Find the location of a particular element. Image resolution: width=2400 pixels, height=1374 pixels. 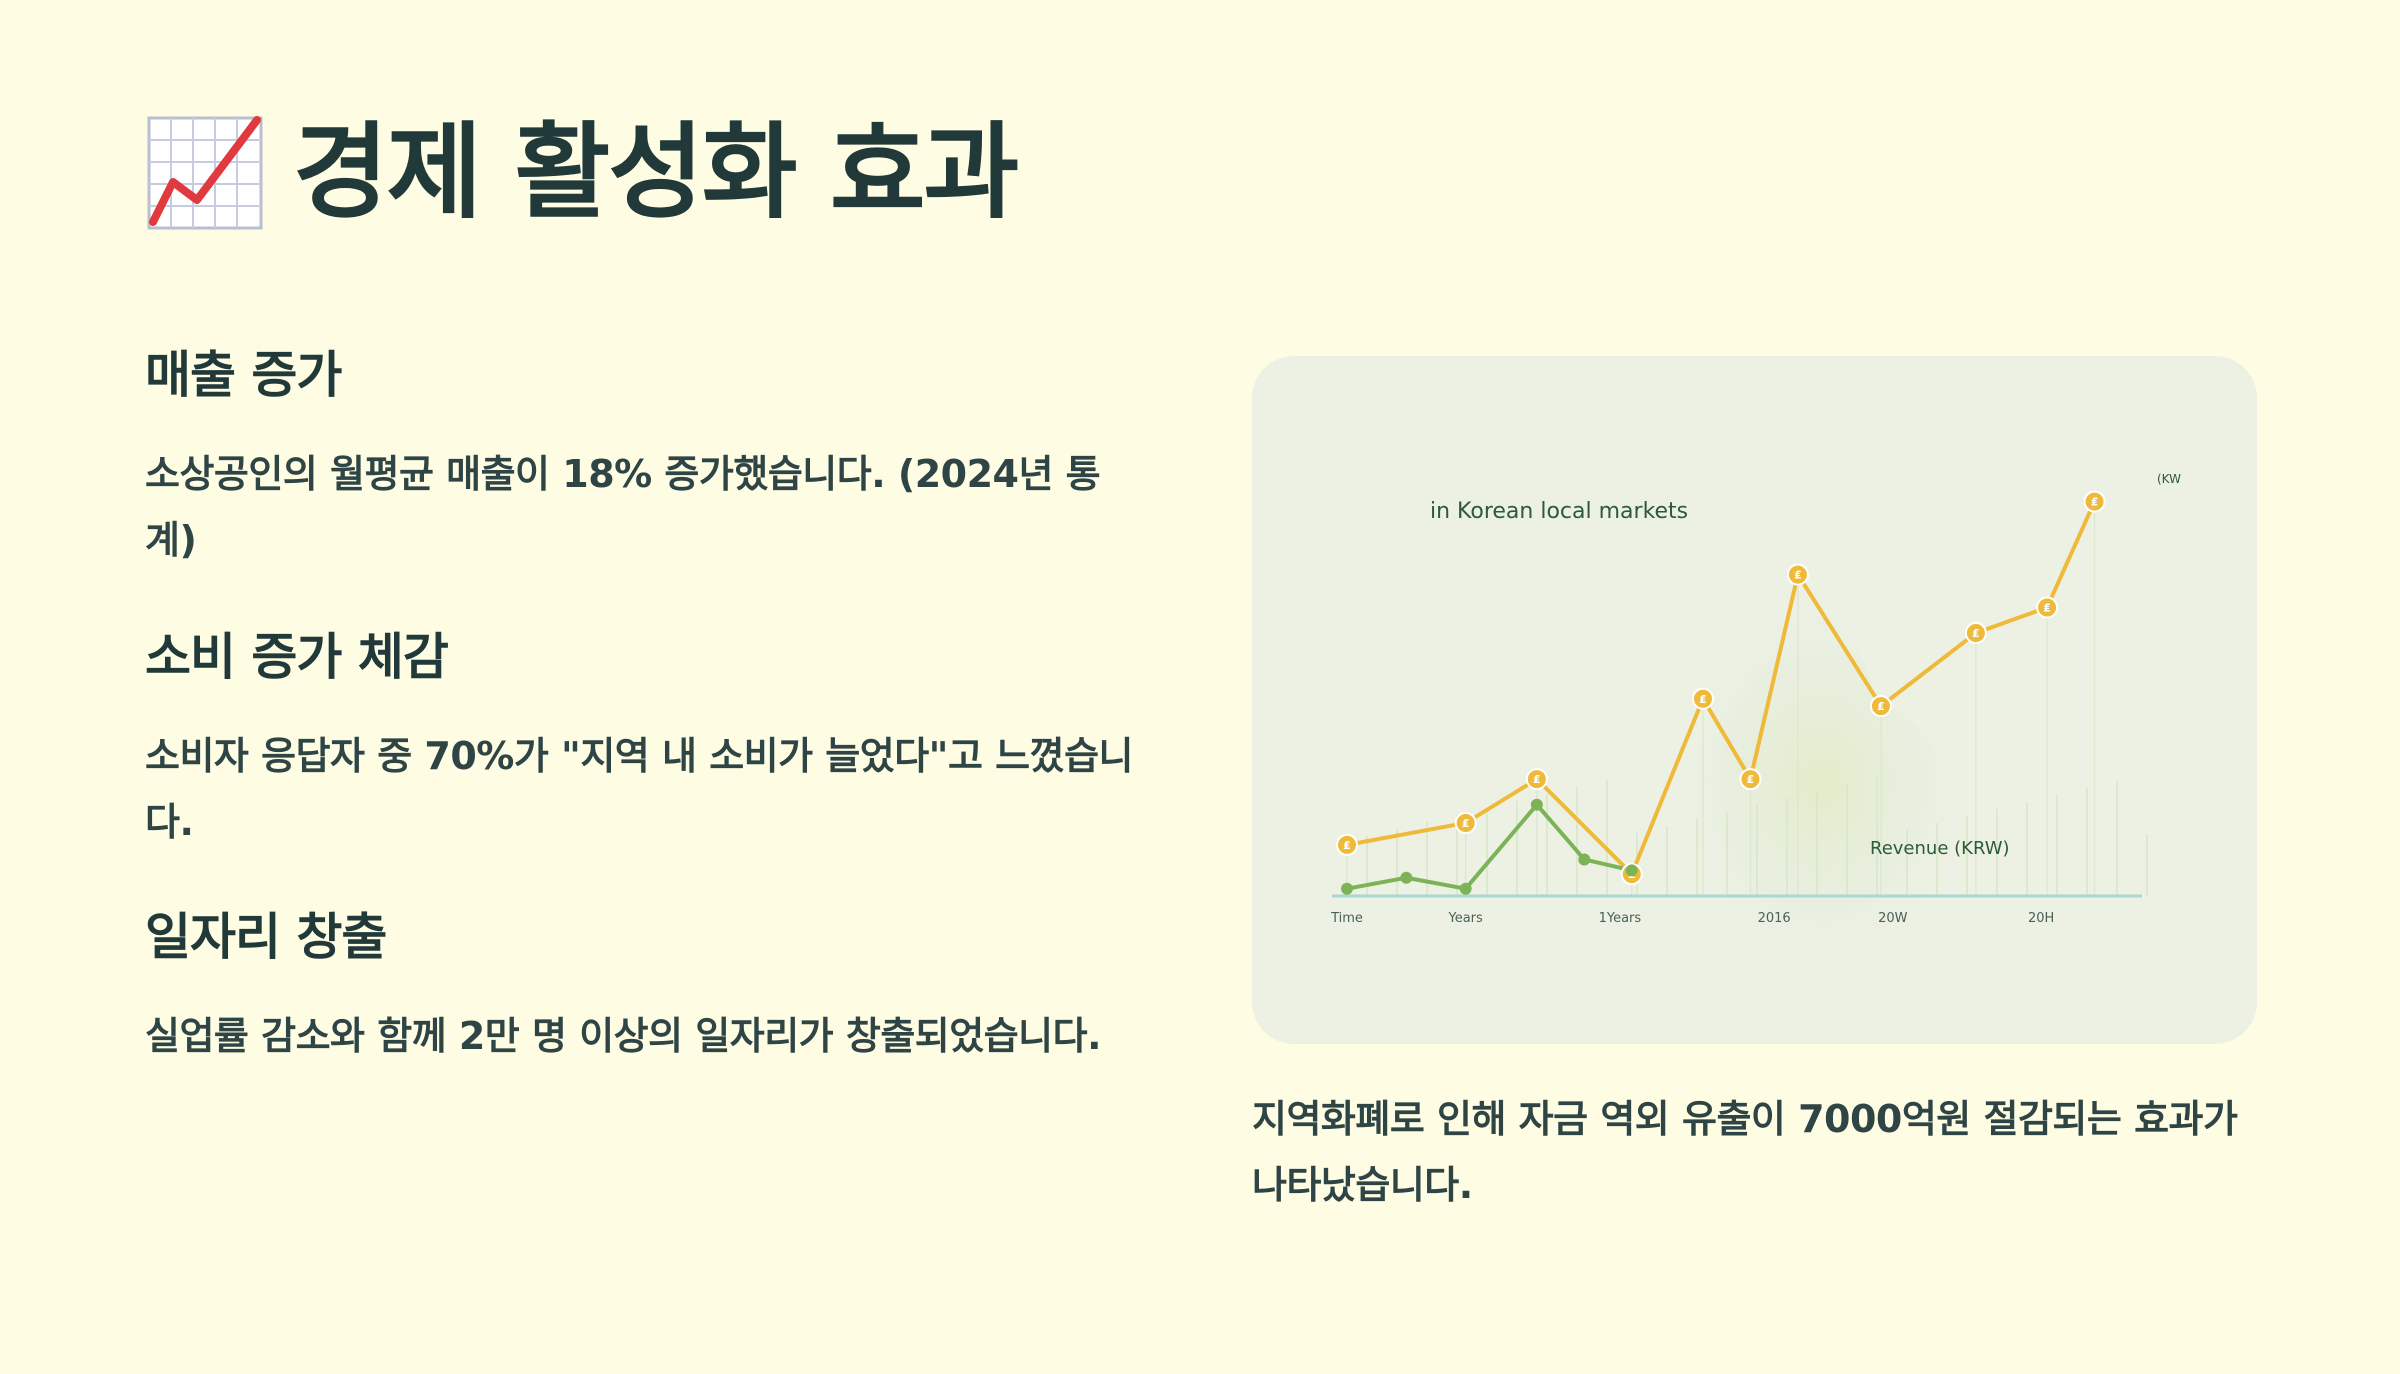

page-title: 경제 활성화 효과 is located at coordinates (582, 172).